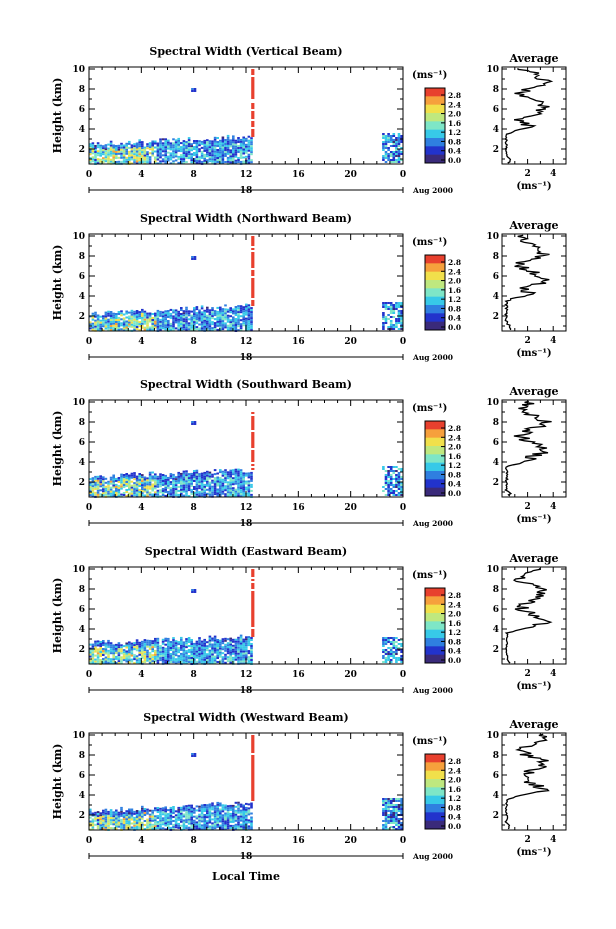  Describe the element at coordinates (82, 130) in the screenshot. I see `y-tick-label: 4` at that location.